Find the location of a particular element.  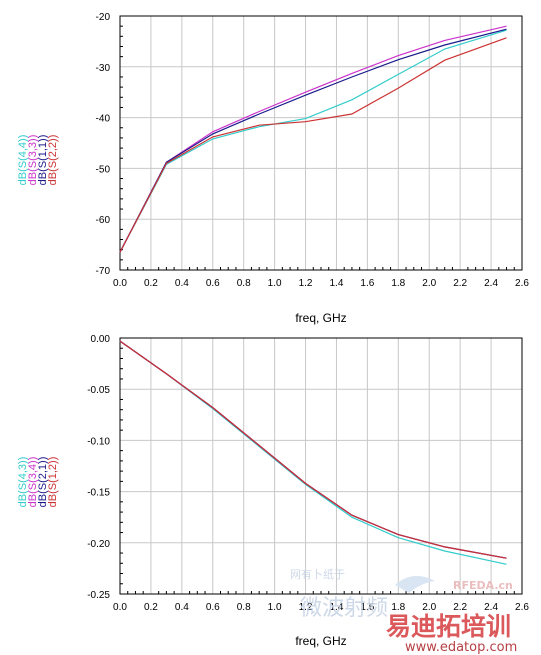

y-tick-label: 0.00 is located at coordinates (101, 339).